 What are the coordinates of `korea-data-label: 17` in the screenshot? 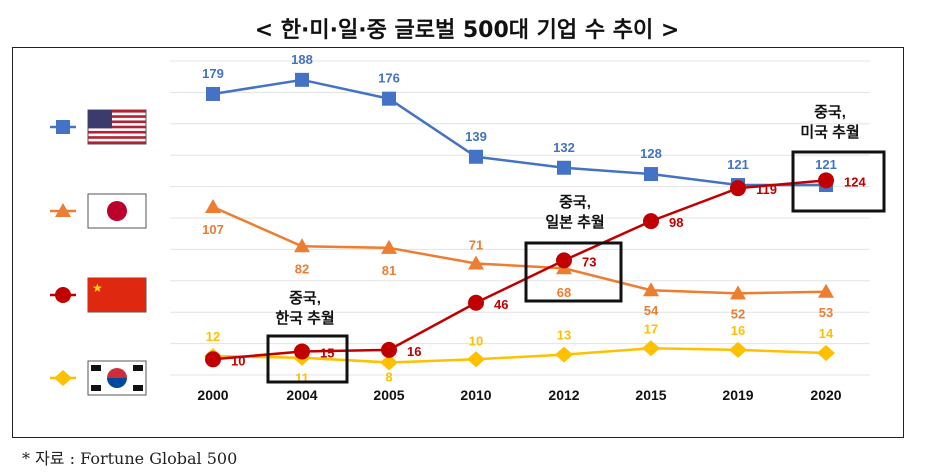 It's located at (651, 328).